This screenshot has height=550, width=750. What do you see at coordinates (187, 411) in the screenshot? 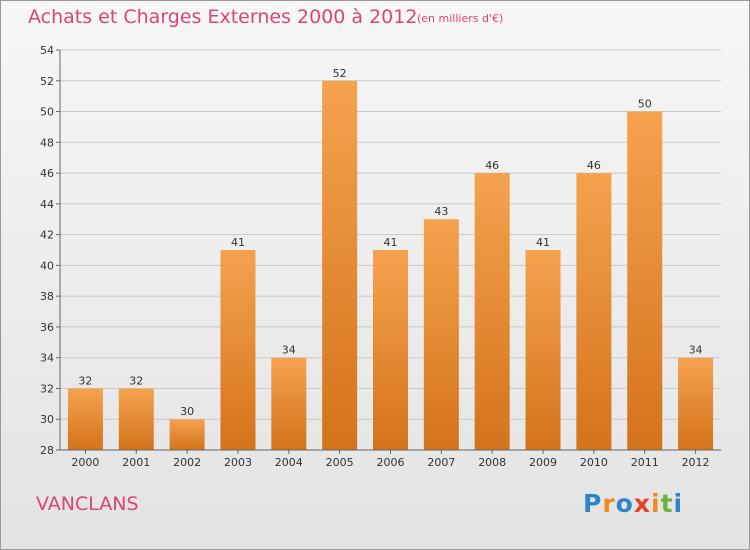
I see `data-label: 30` at bounding box center [187, 411].